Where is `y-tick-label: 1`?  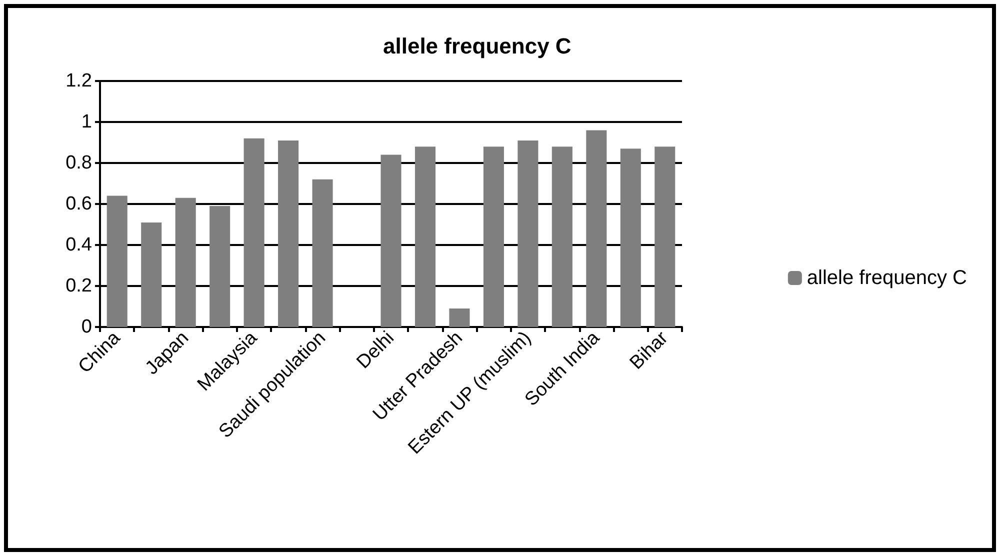
y-tick-label: 1 is located at coordinates (86, 122).